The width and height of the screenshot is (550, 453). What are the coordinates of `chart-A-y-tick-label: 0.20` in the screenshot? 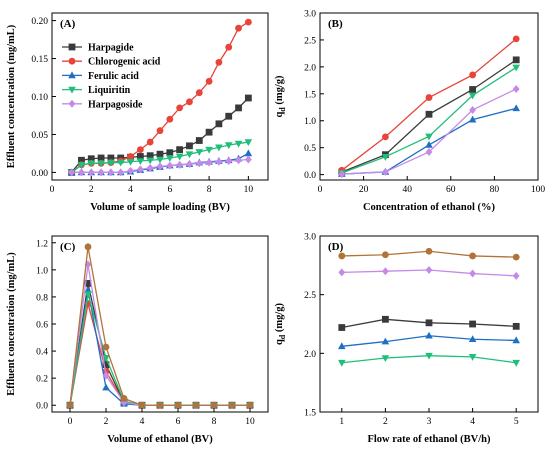 It's located at (39, 22).